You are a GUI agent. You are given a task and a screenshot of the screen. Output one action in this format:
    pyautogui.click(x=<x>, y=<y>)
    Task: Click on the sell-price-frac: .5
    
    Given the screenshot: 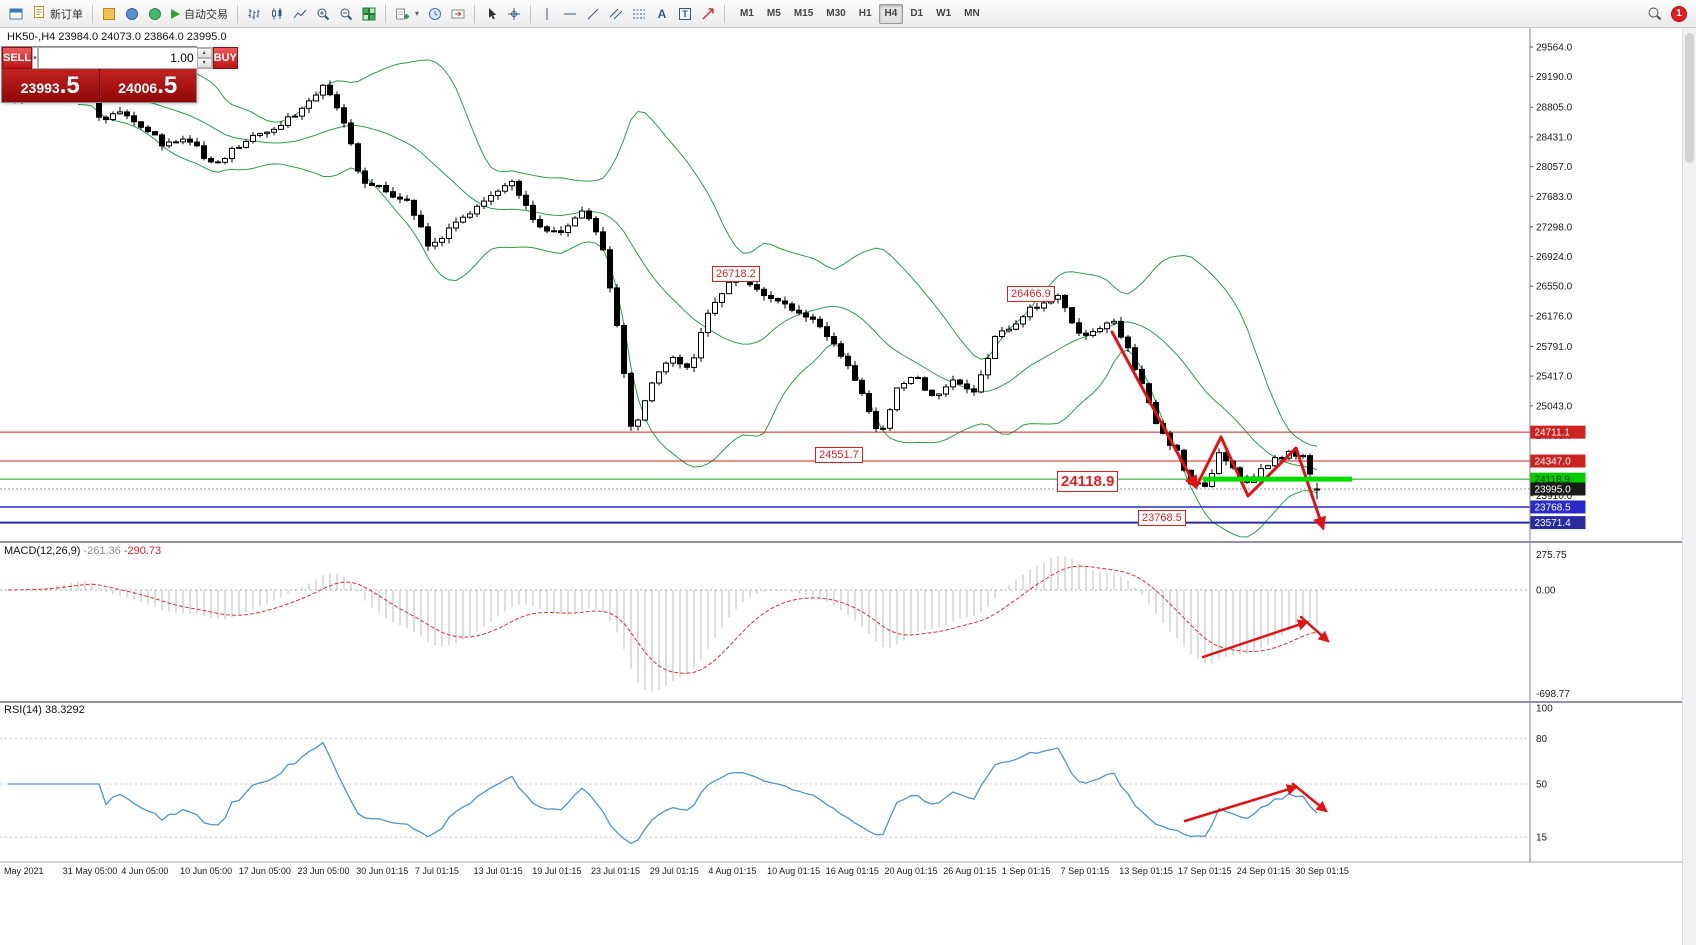 What is the action you would take?
    pyautogui.click(x=69, y=85)
    